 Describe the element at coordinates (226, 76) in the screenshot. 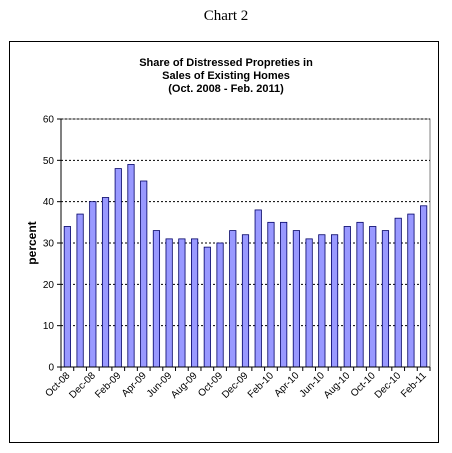

I see `chart-title-line-2: Sales of Existing Homes` at that location.